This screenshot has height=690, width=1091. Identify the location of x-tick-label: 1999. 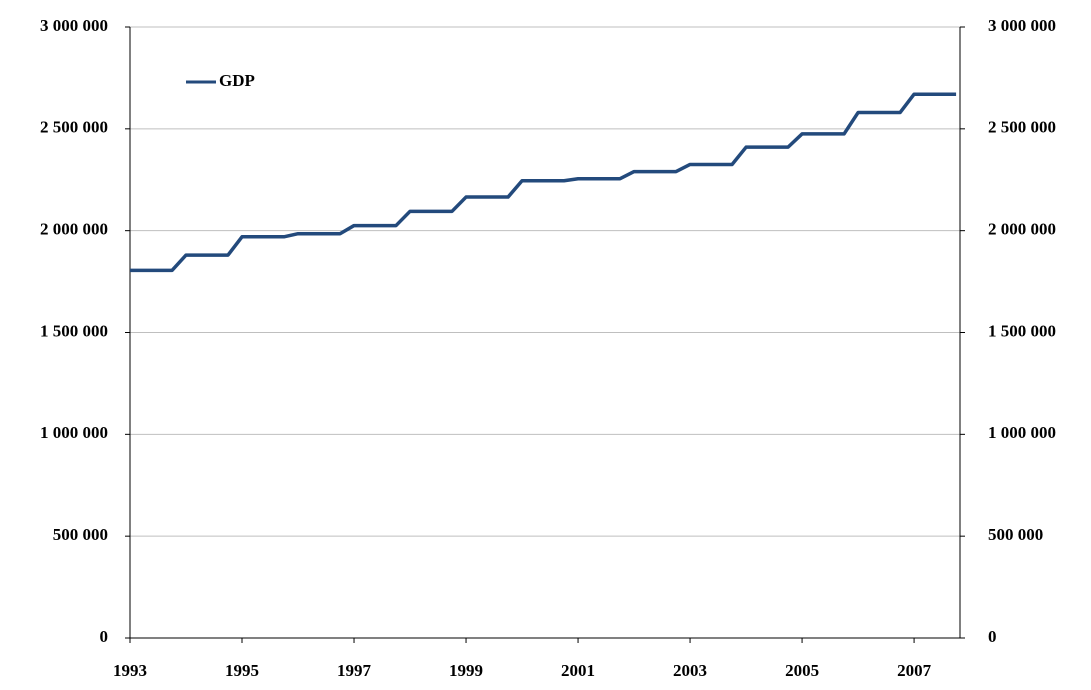
(466, 670).